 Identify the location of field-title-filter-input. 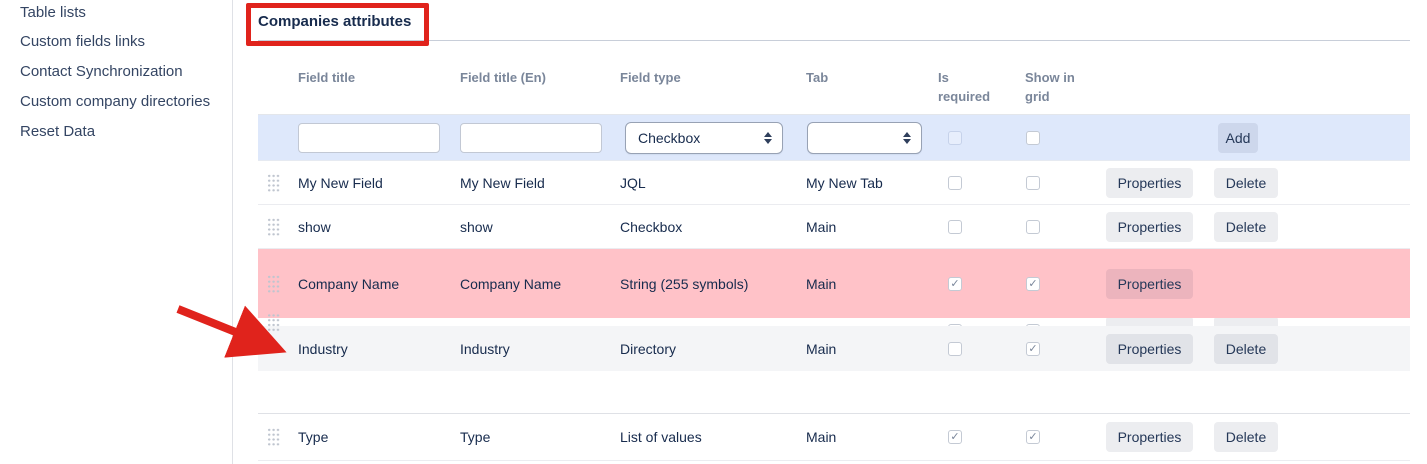
(369, 138).